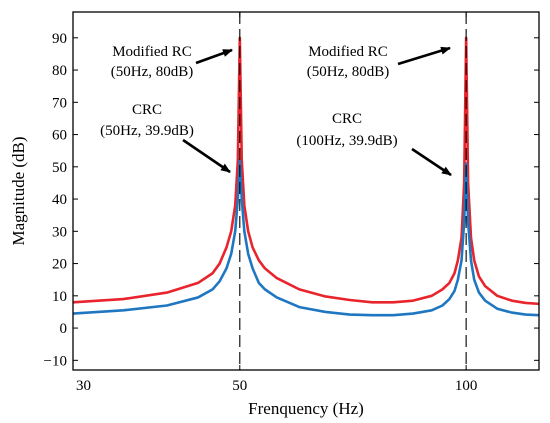 The image size is (550, 423). I want to click on y-tick-label: 40, so click(59, 200).